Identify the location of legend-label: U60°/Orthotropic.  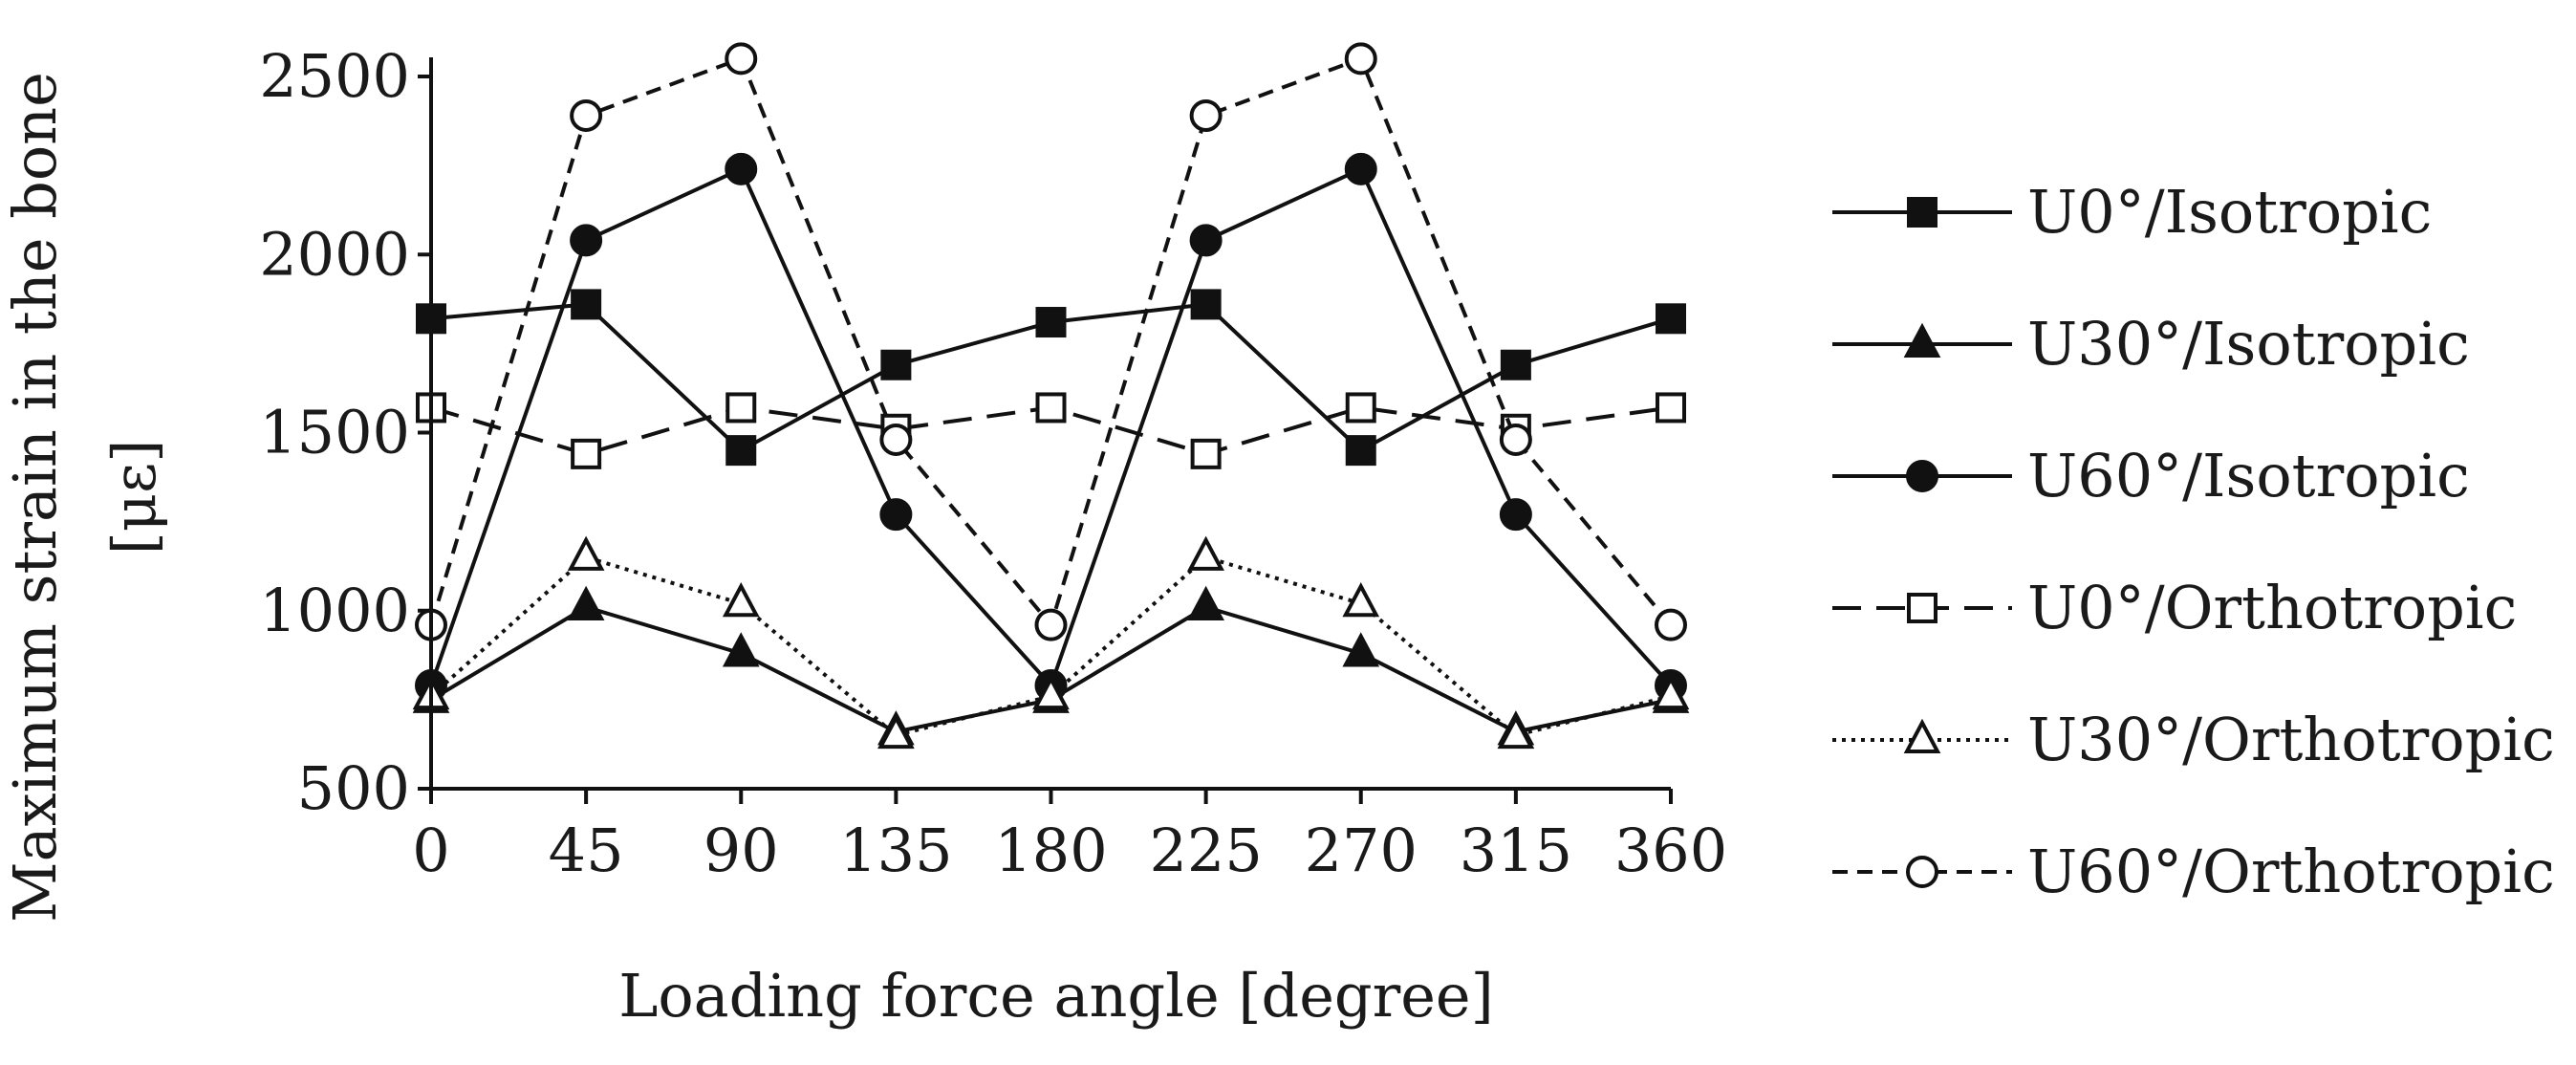
(2291, 872).